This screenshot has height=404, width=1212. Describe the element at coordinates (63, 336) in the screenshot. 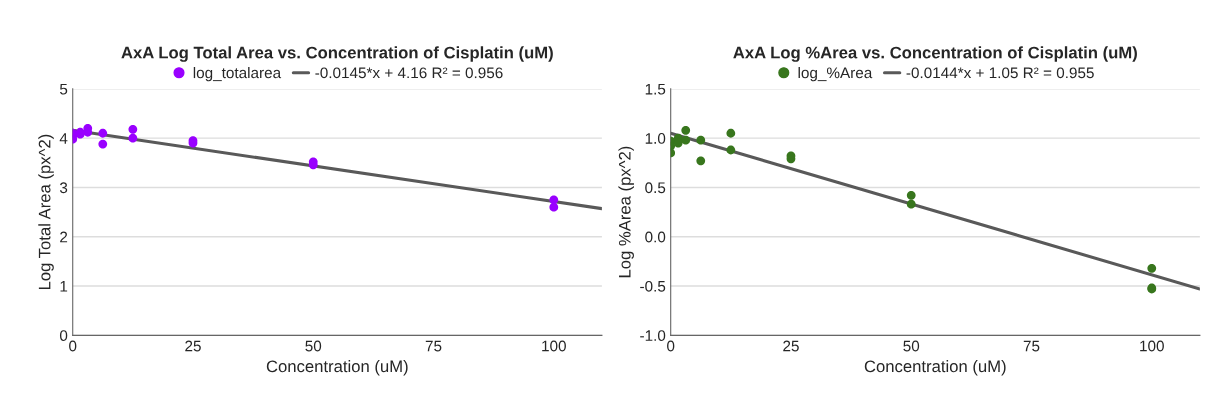

I see `y-tick-label: 0` at that location.